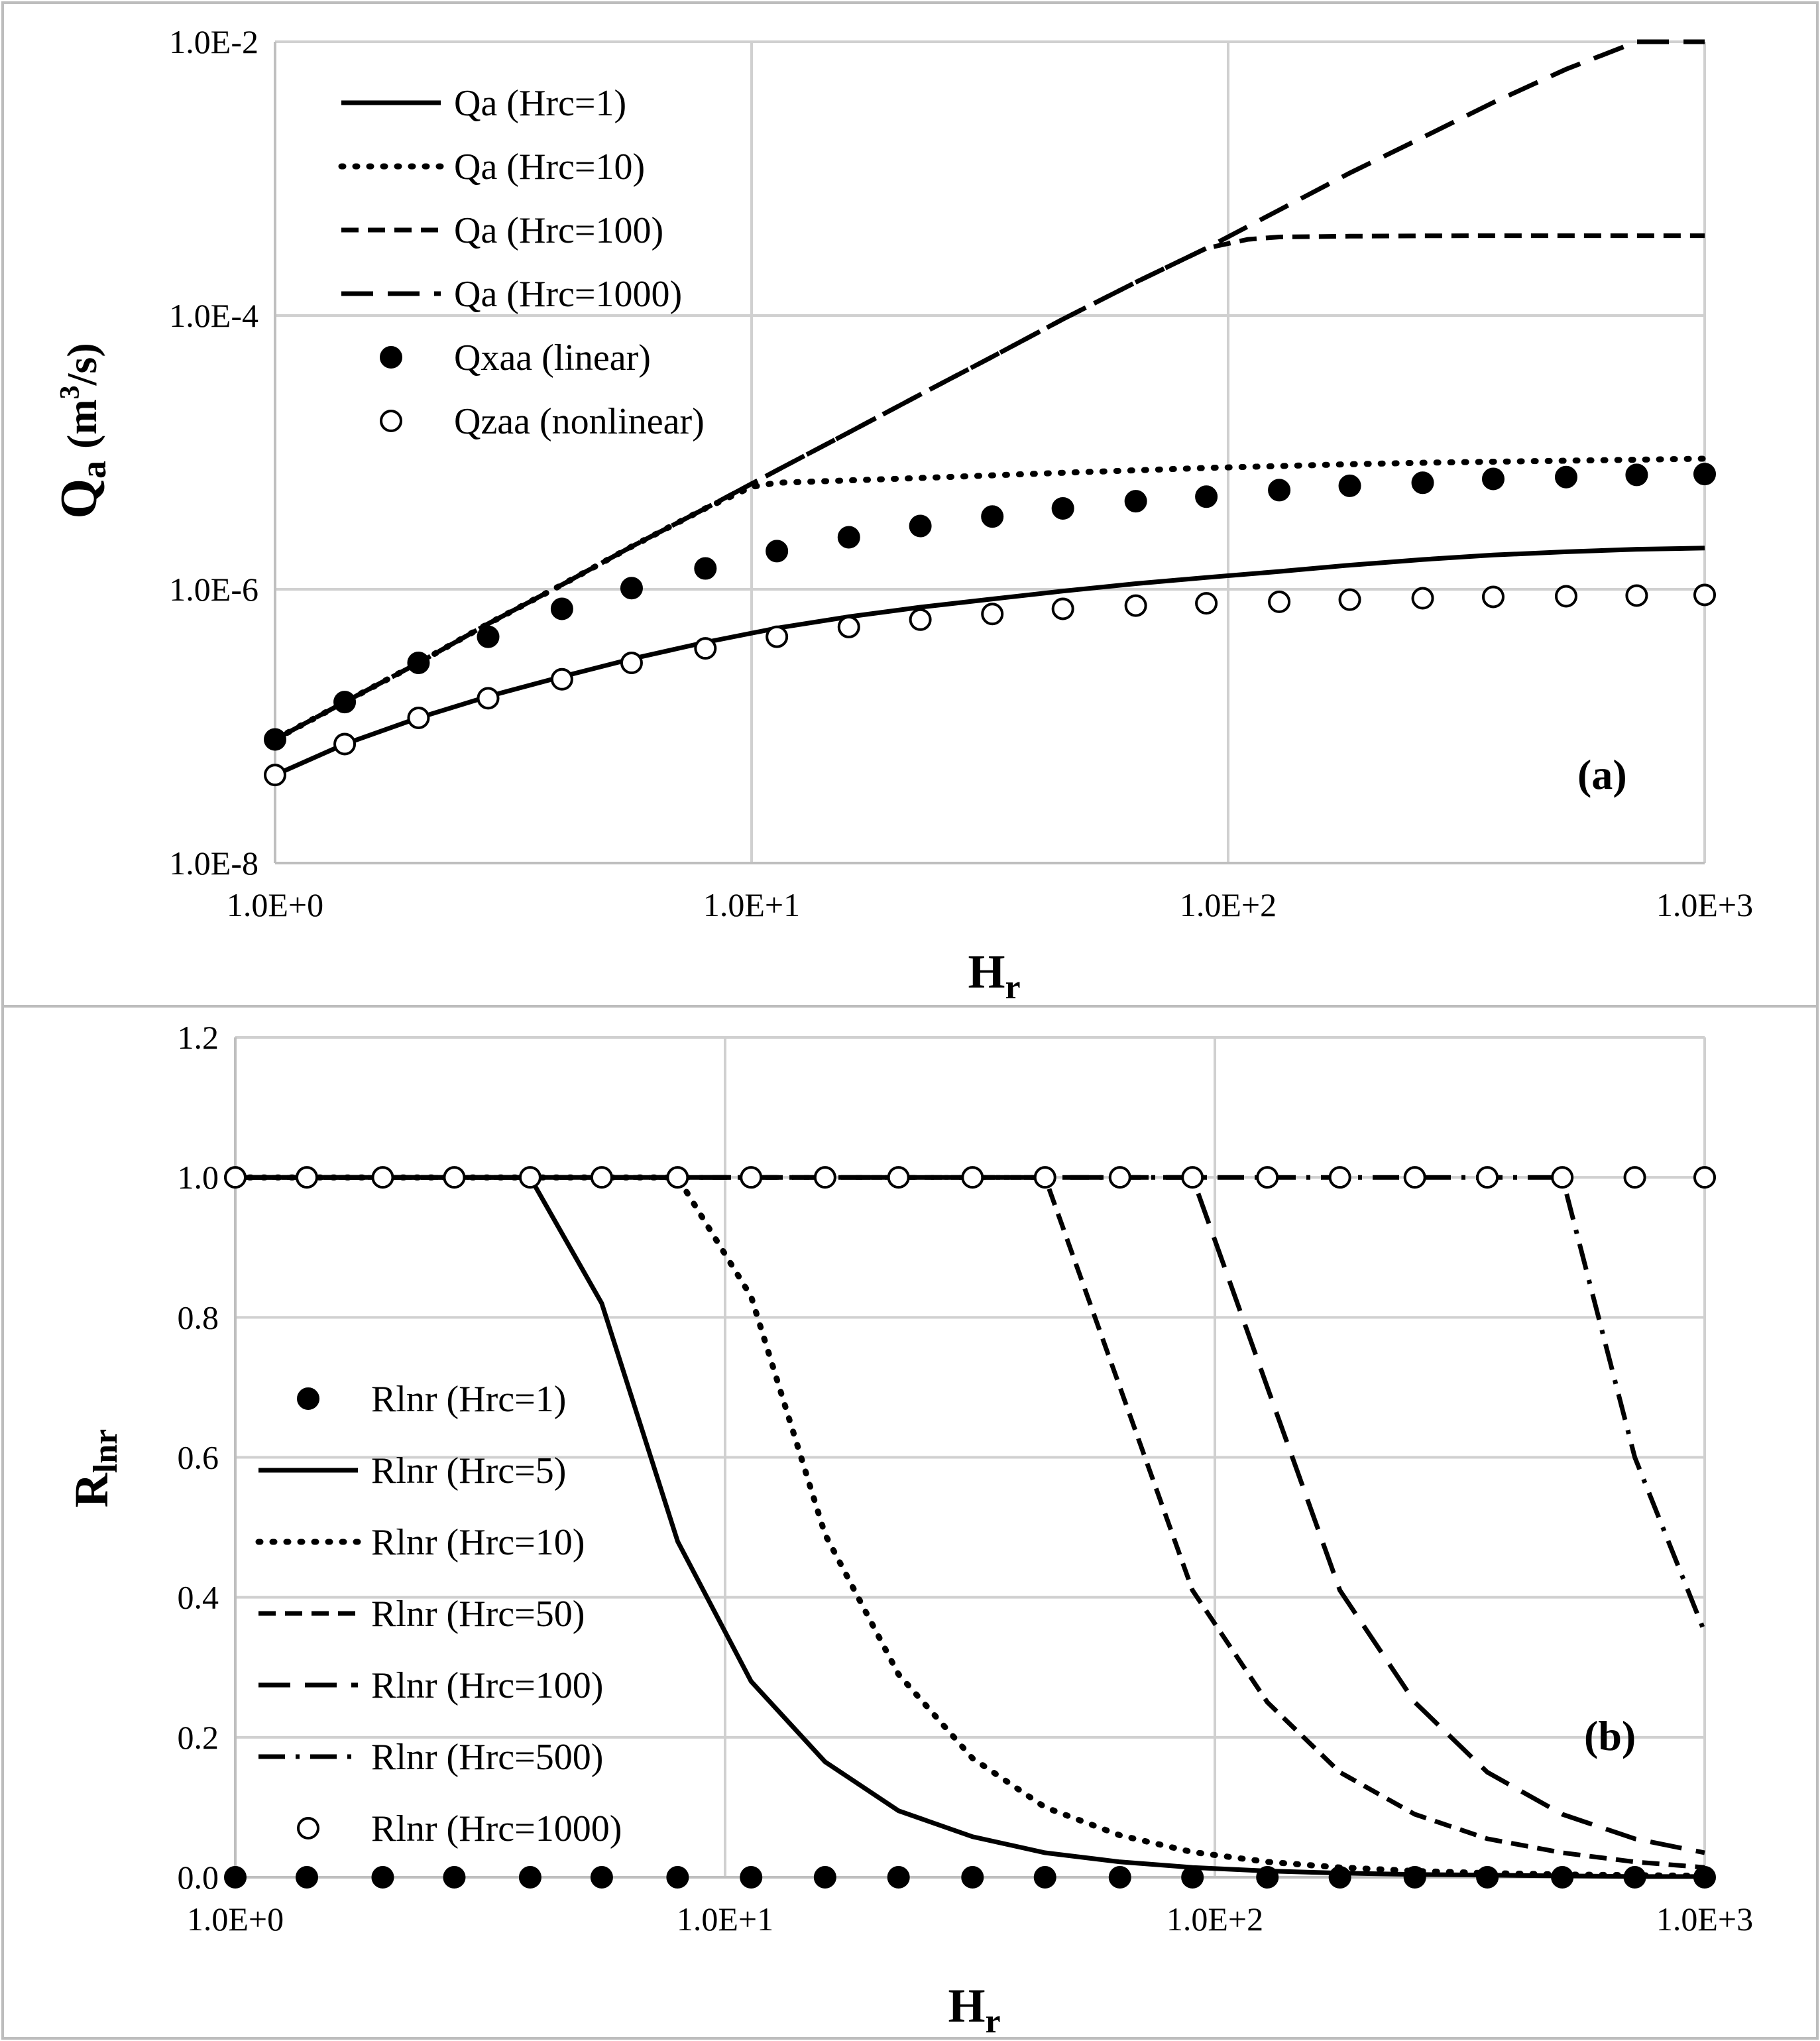 This screenshot has width=1820, height=2041. I want to click on panel-b-y-tick-label: 0.6, so click(199, 1457).